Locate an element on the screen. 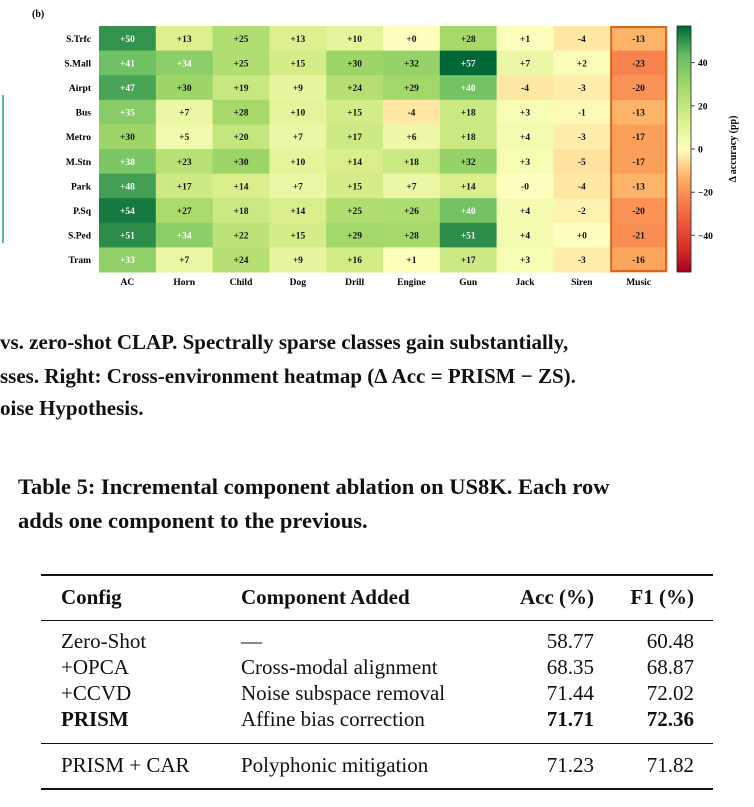  row-label: Park is located at coordinates (81, 187).